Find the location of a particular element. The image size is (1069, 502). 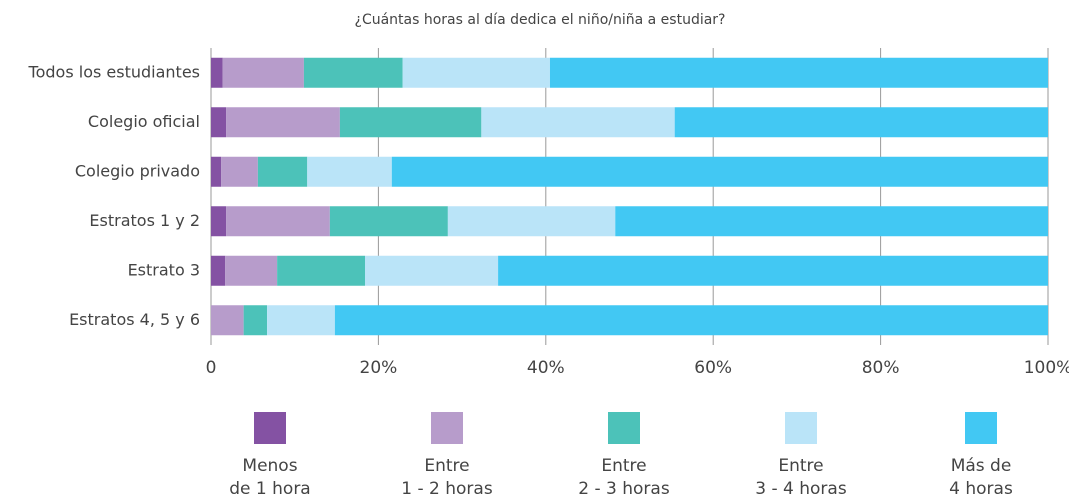

y-tick-label: Estrato 3 is located at coordinates (164, 269).